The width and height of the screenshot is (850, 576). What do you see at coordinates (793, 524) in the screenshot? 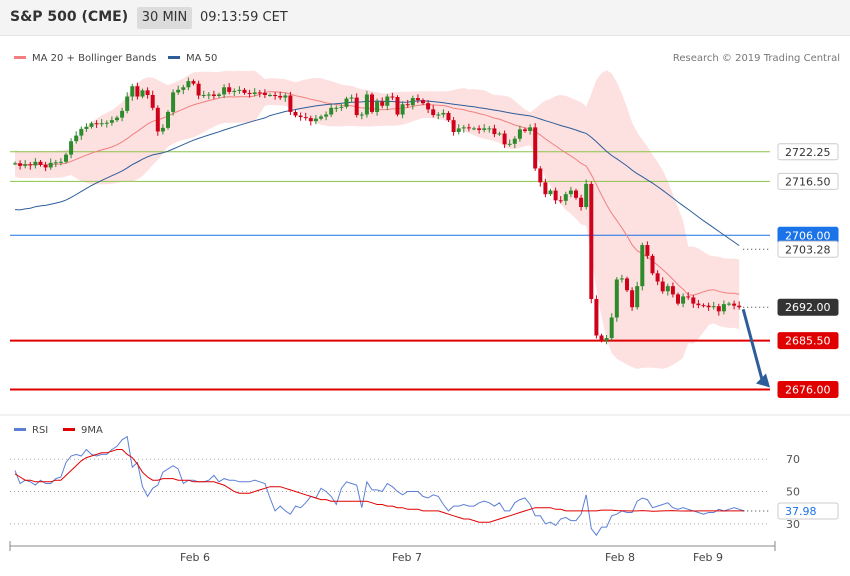
I see `rsi-tick-label: 30` at bounding box center [793, 524].